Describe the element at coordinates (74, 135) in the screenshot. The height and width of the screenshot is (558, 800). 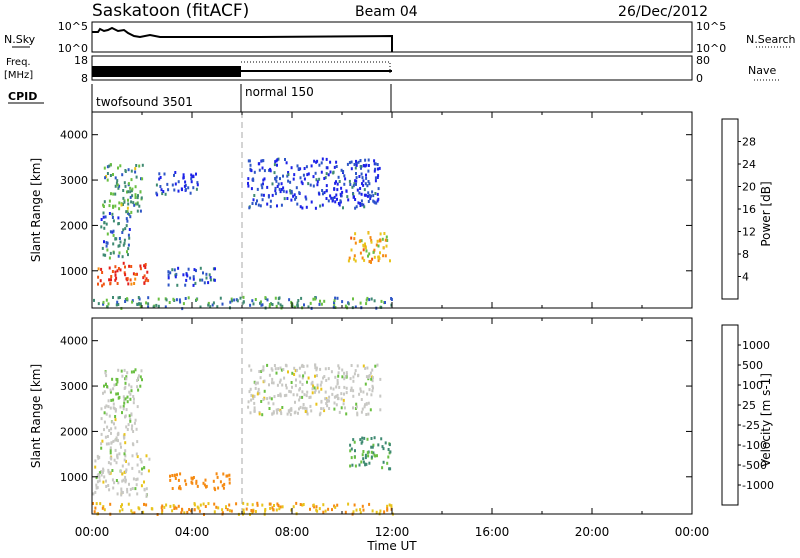
I see `ytick-label-0-3: 4000` at that location.